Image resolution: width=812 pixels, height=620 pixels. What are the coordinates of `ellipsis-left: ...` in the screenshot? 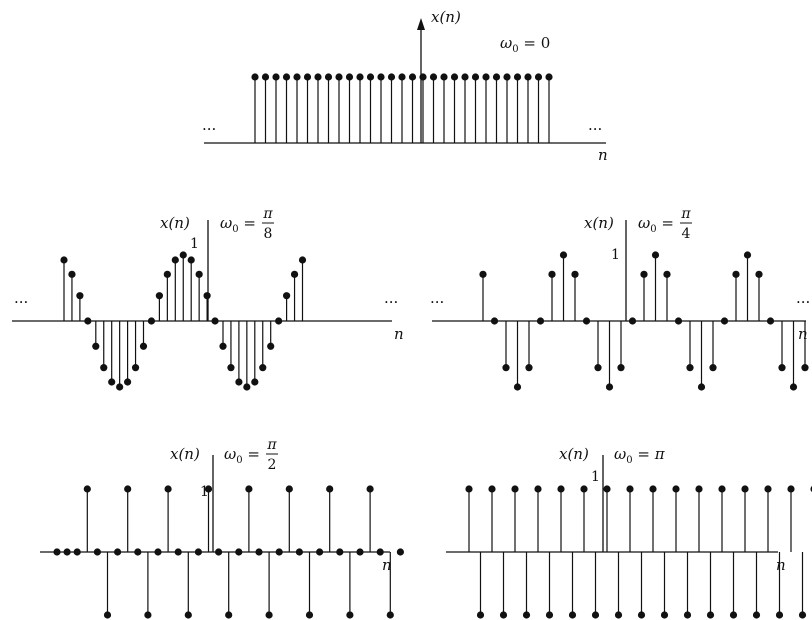 It's located at (437, 298).